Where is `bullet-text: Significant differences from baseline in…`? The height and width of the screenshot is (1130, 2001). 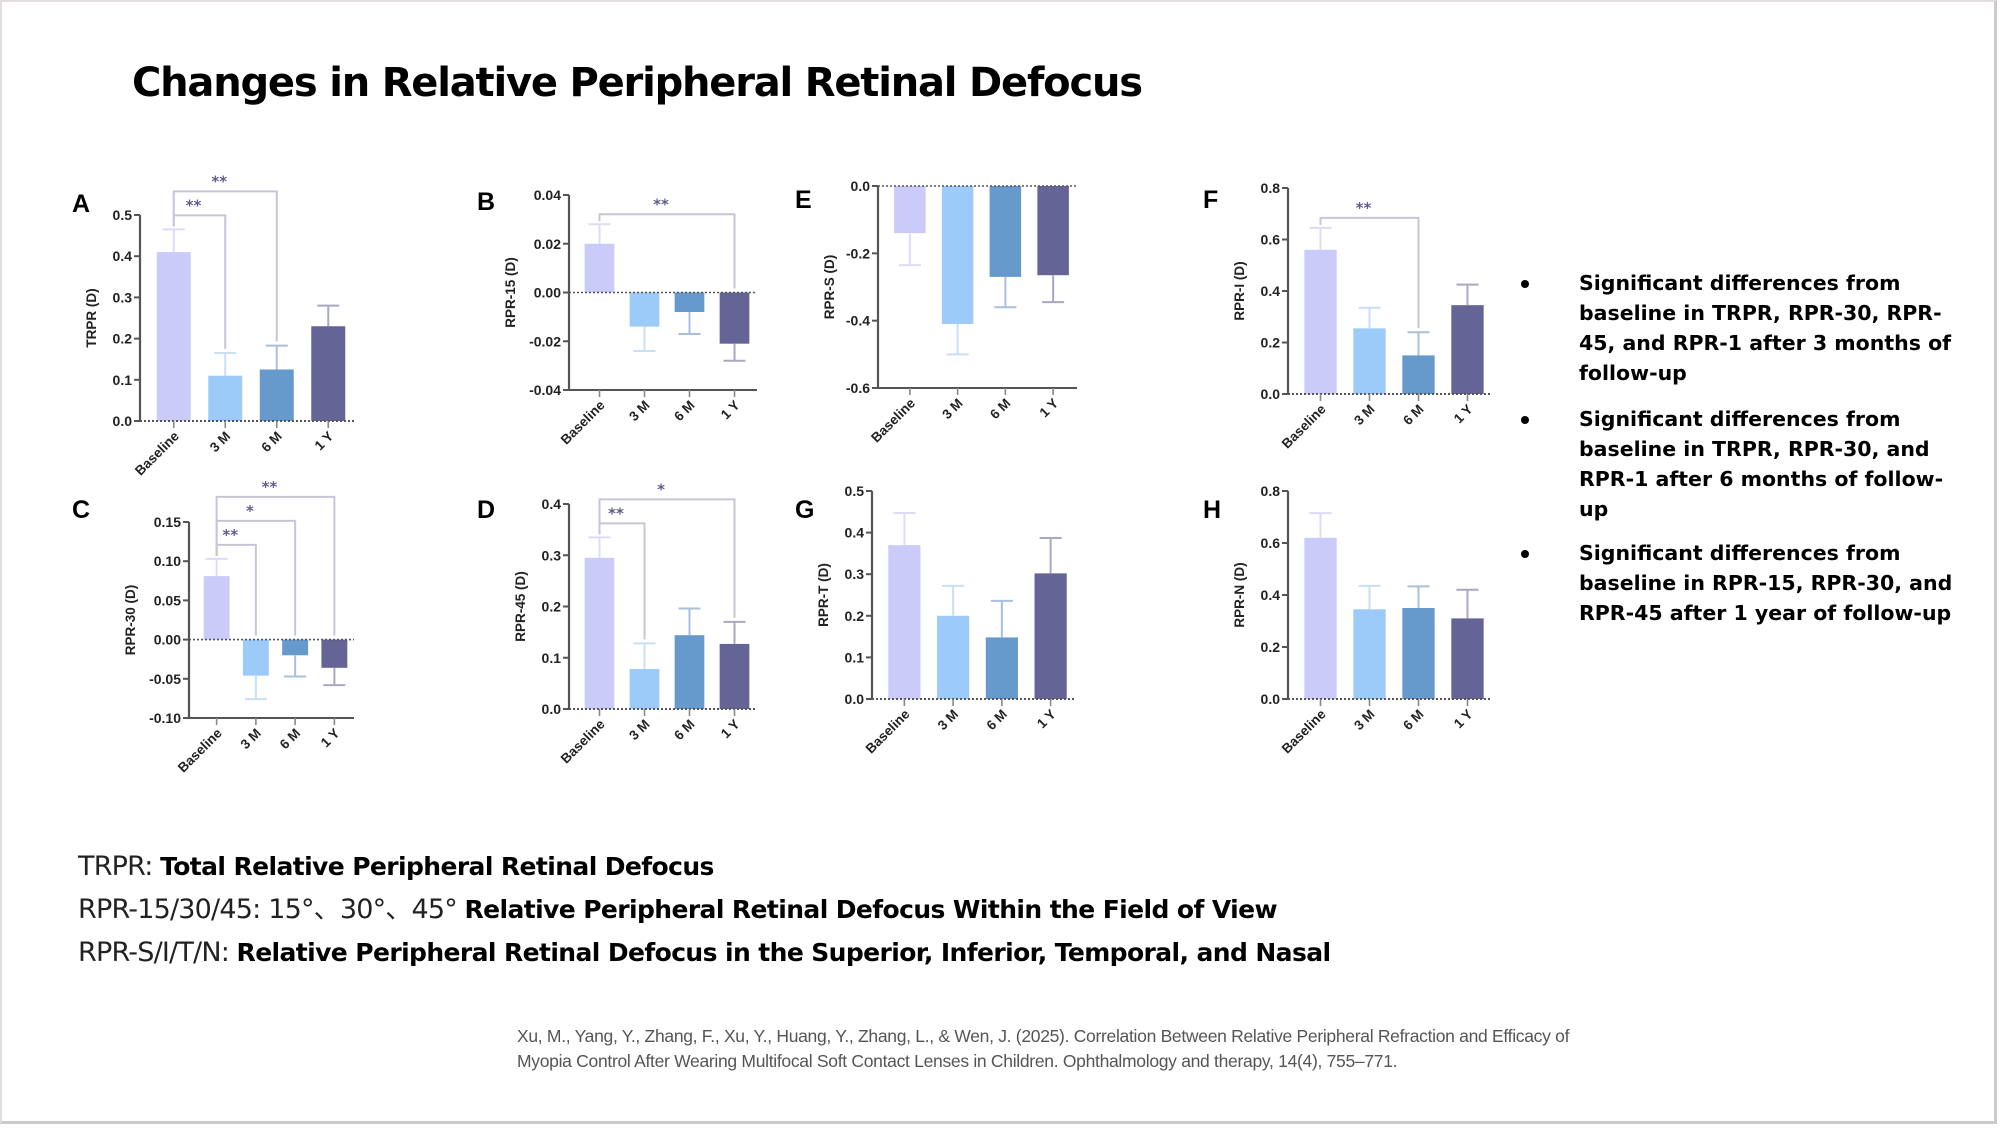
bullet-text: Significant differences from baseline in… is located at coordinates (1766, 583).